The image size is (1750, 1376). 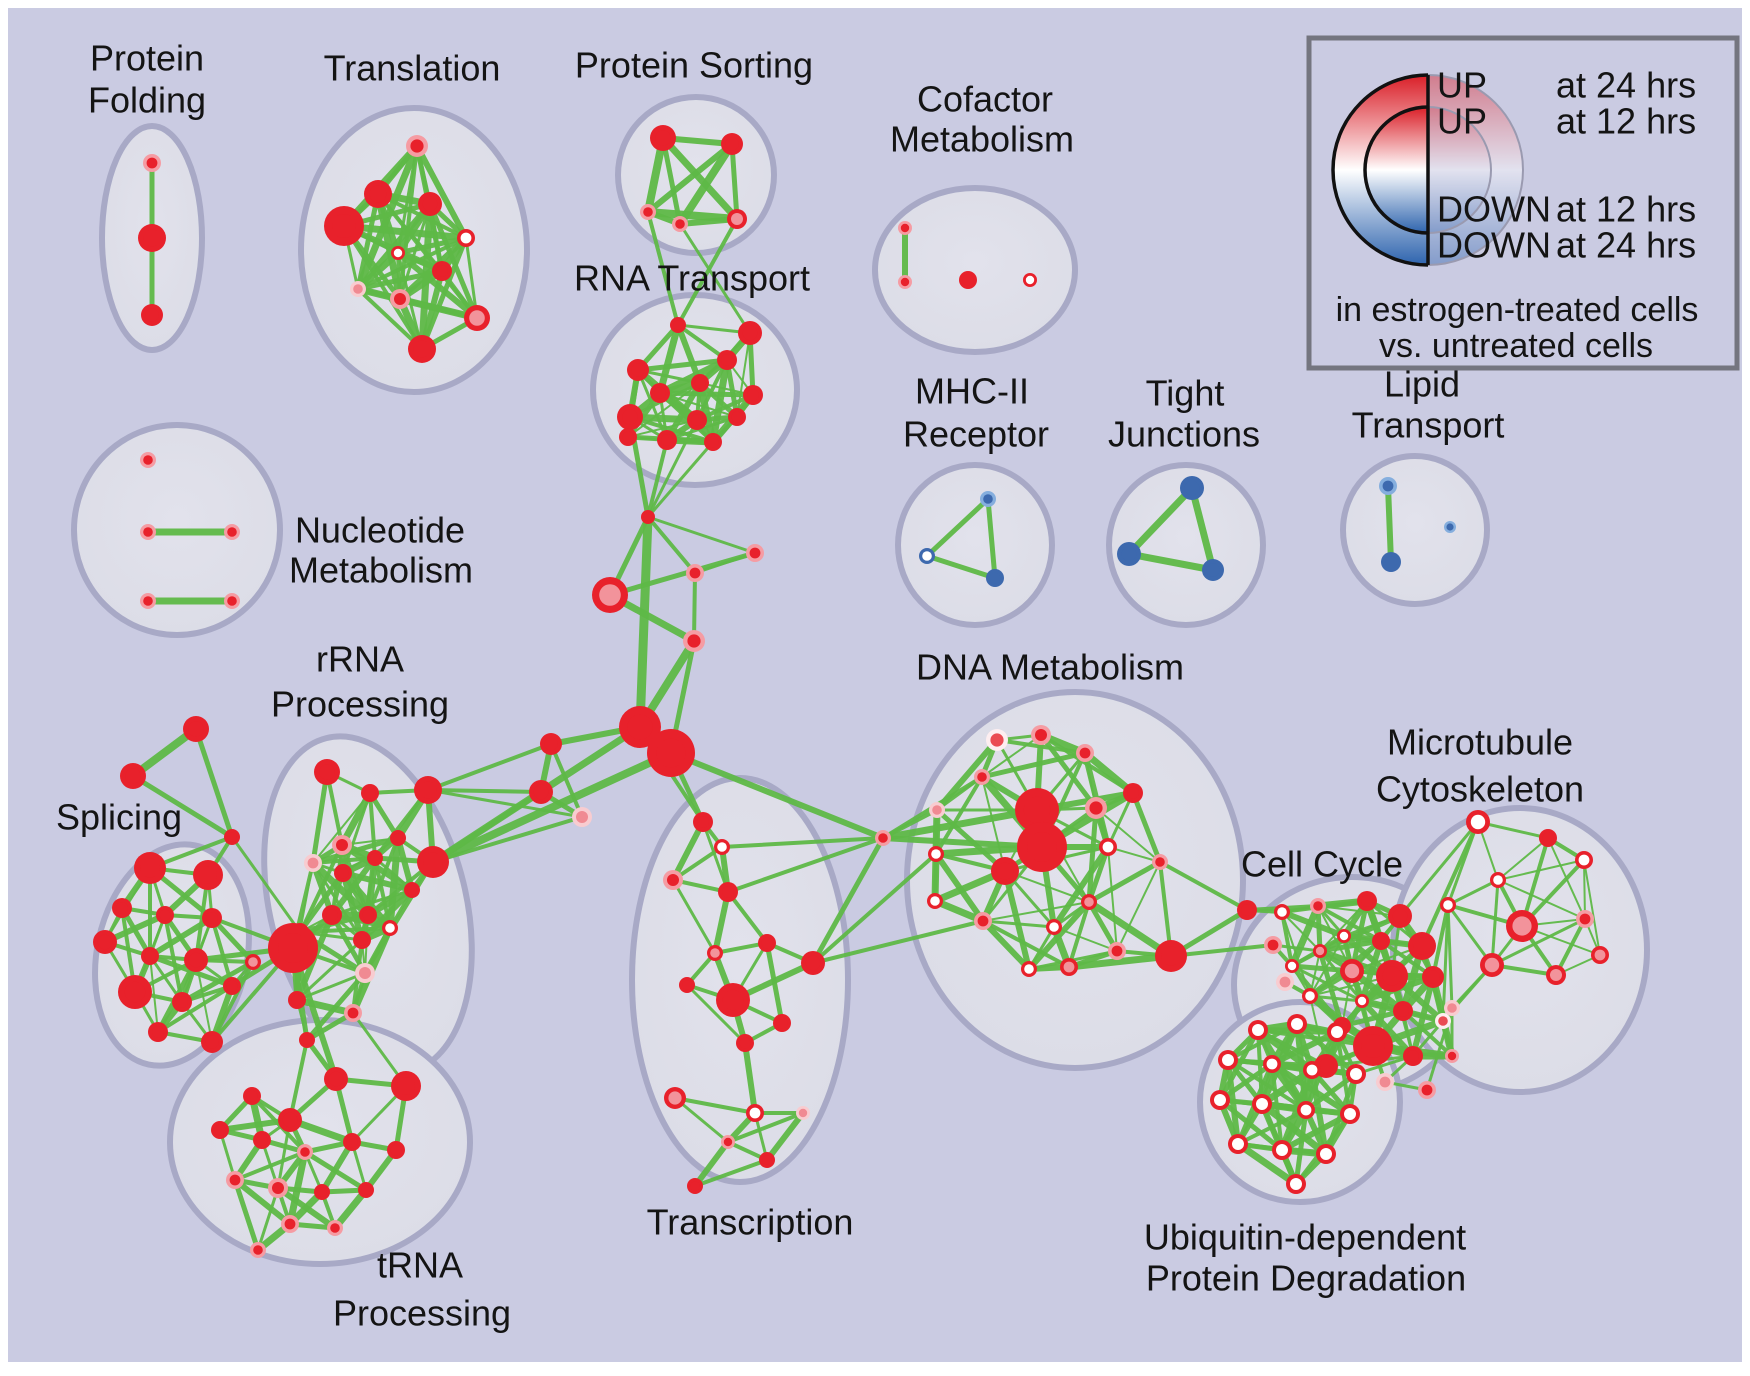 What do you see at coordinates (360, 659) in the screenshot?
I see `cluster-label-rr: rRNA` at bounding box center [360, 659].